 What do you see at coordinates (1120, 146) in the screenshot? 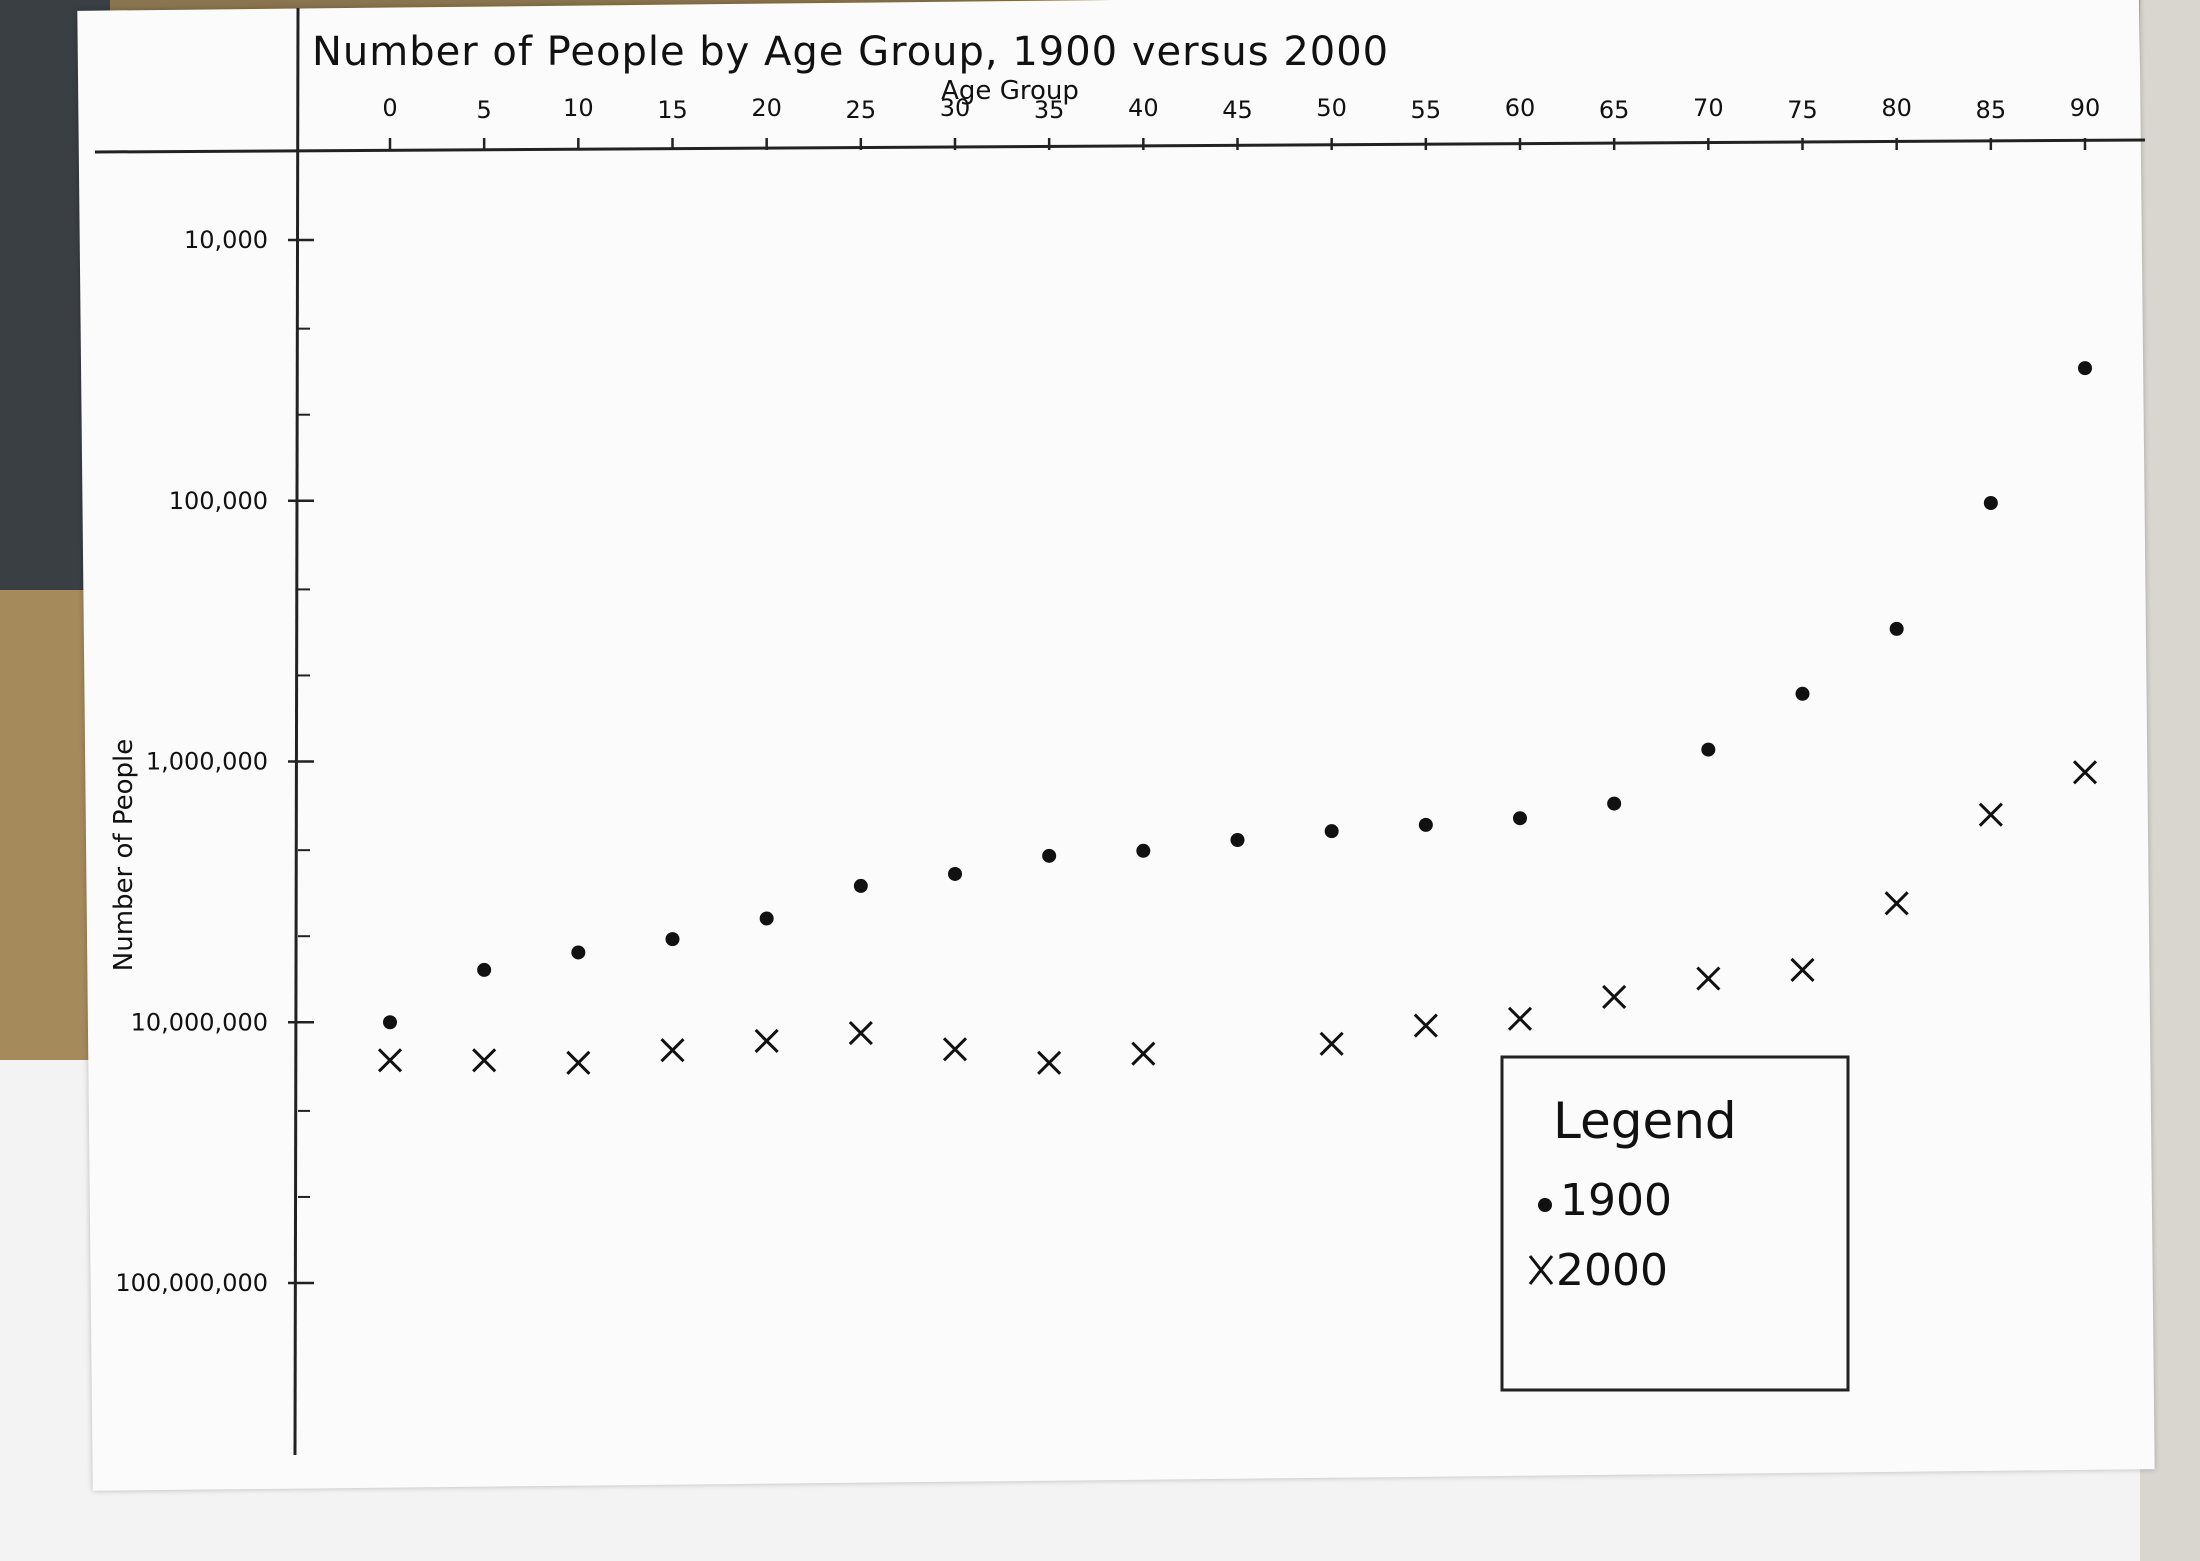
I see `x-axis-line` at bounding box center [1120, 146].